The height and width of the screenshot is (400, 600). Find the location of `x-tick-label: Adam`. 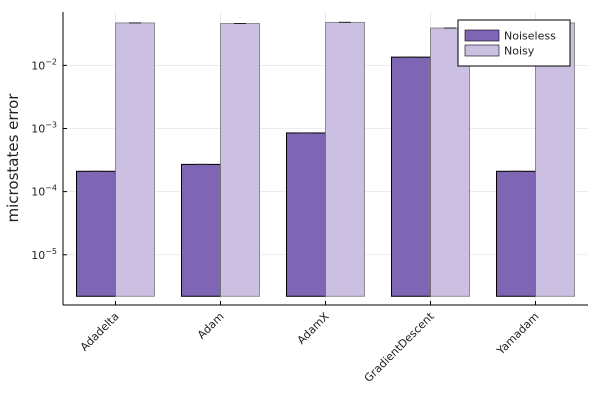

x-tick-label: Adam is located at coordinates (211, 326).